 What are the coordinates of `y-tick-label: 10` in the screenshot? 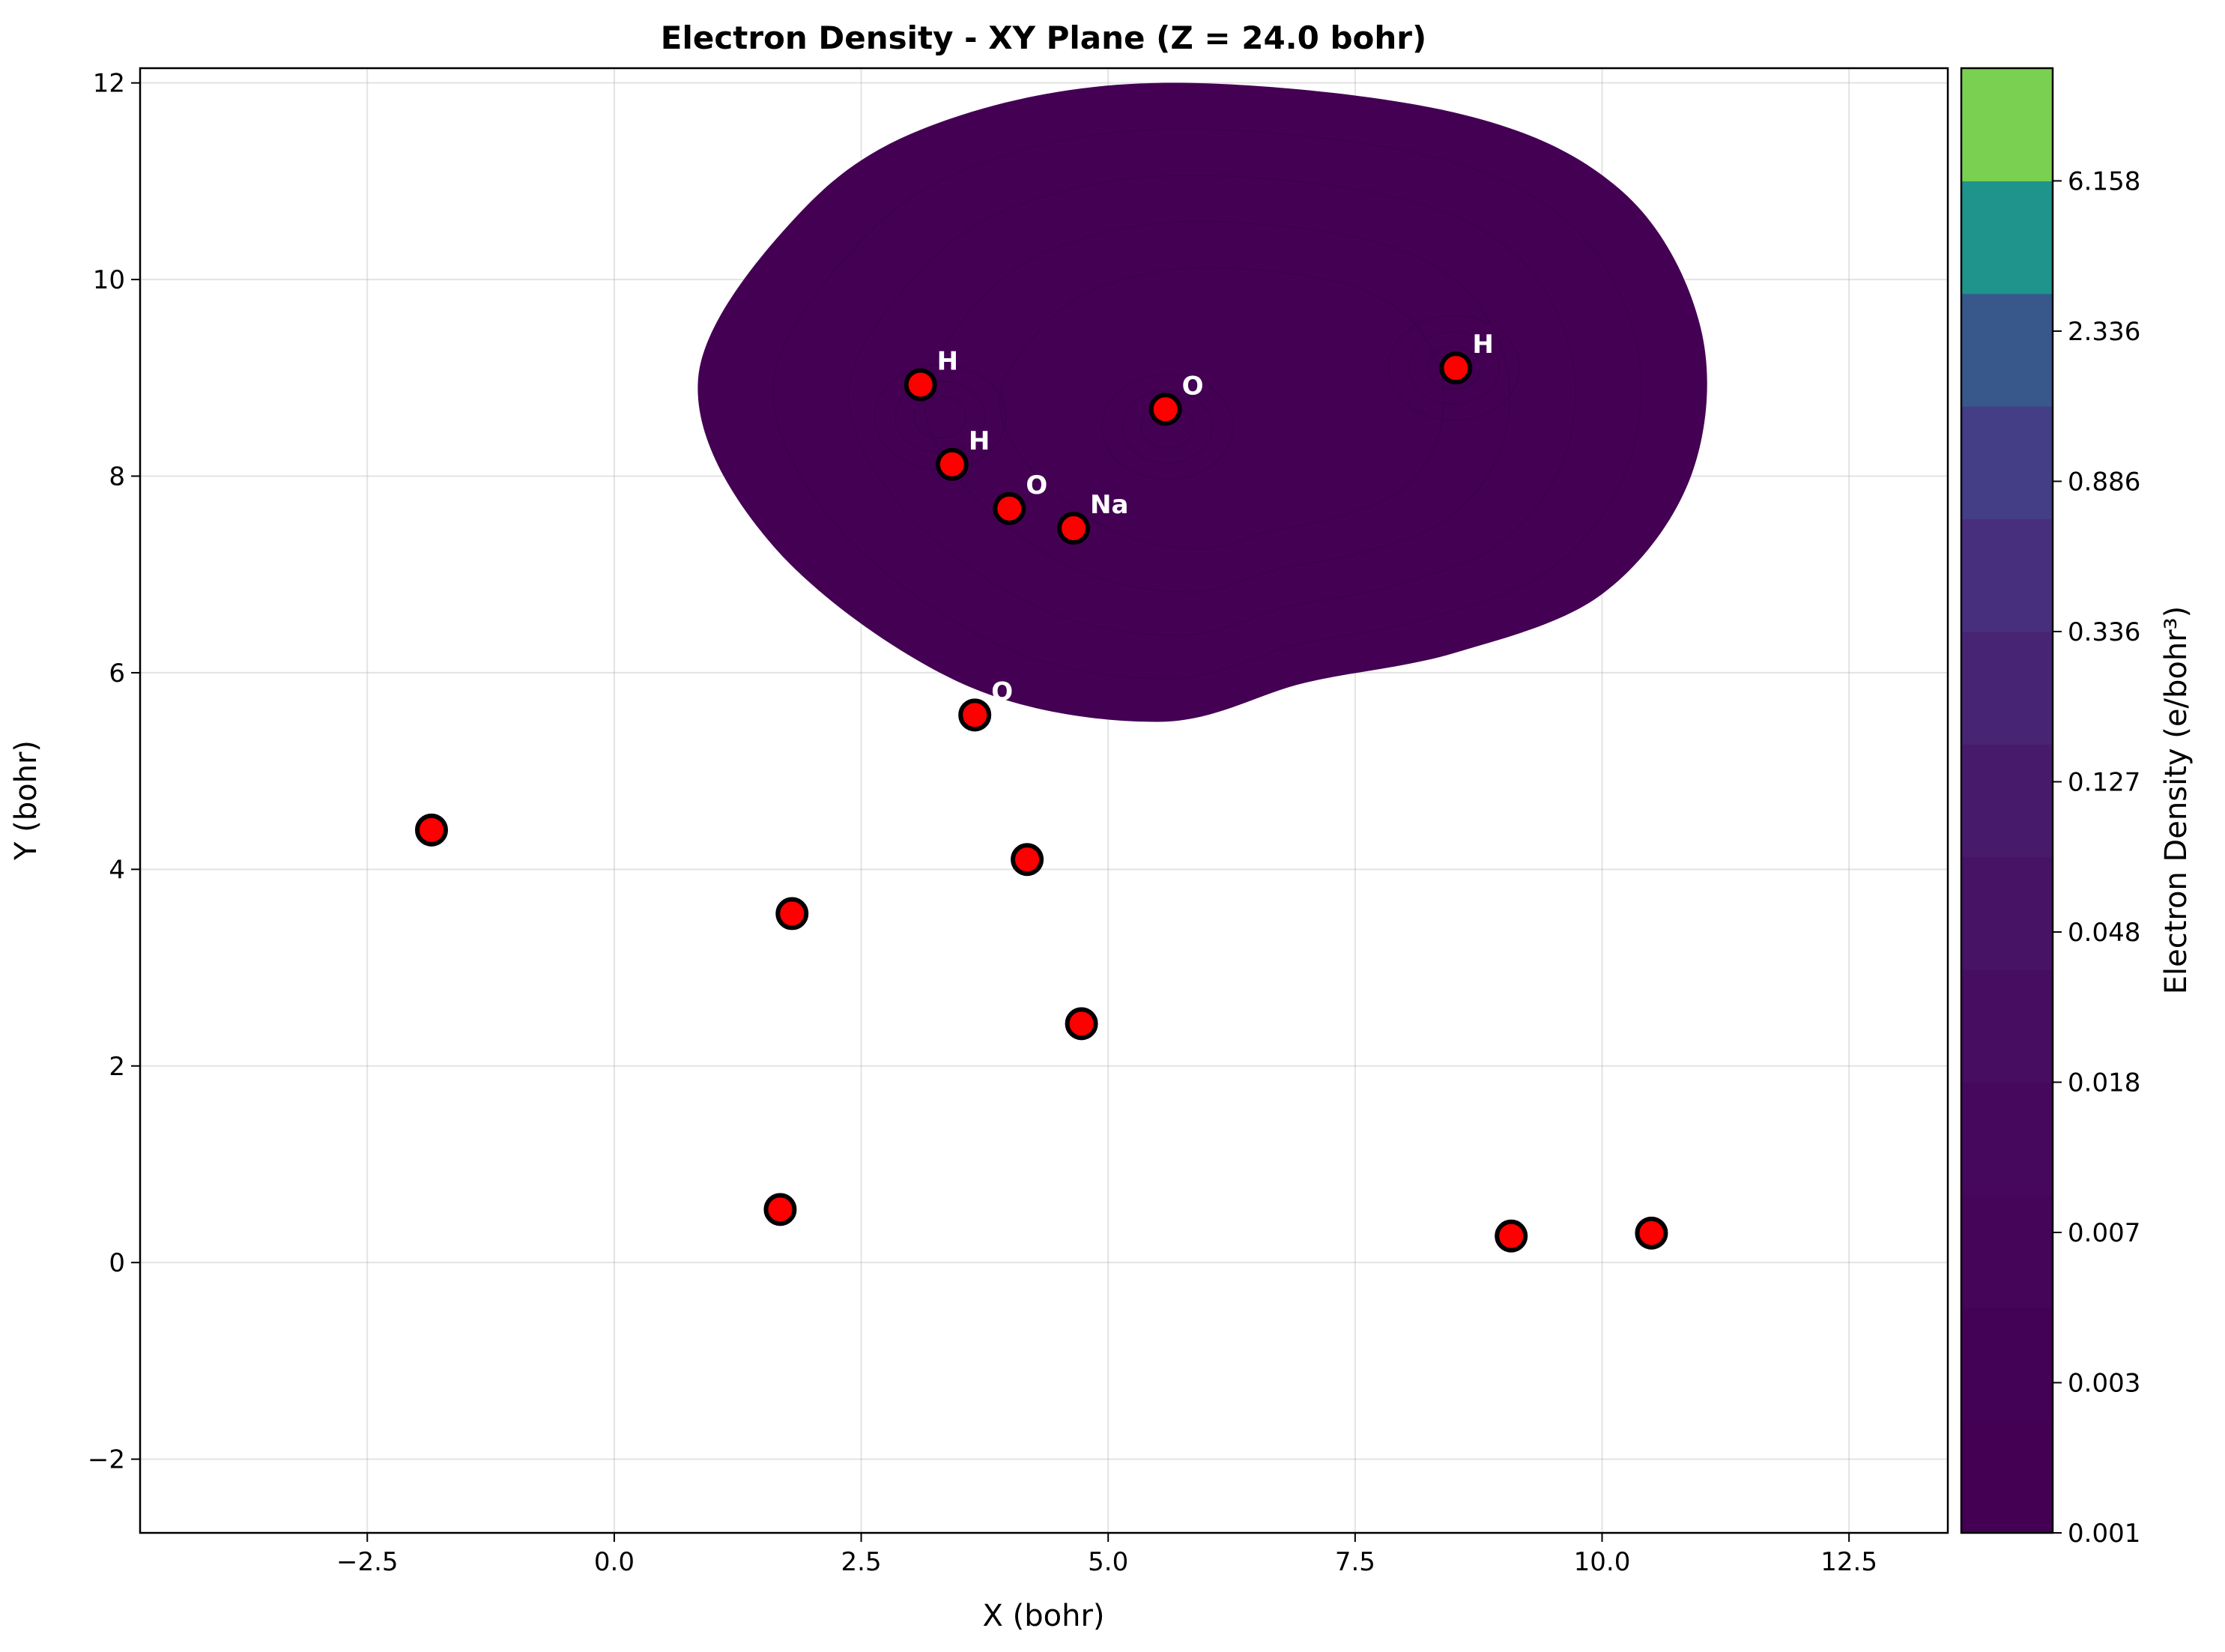 It's located at (109, 280).